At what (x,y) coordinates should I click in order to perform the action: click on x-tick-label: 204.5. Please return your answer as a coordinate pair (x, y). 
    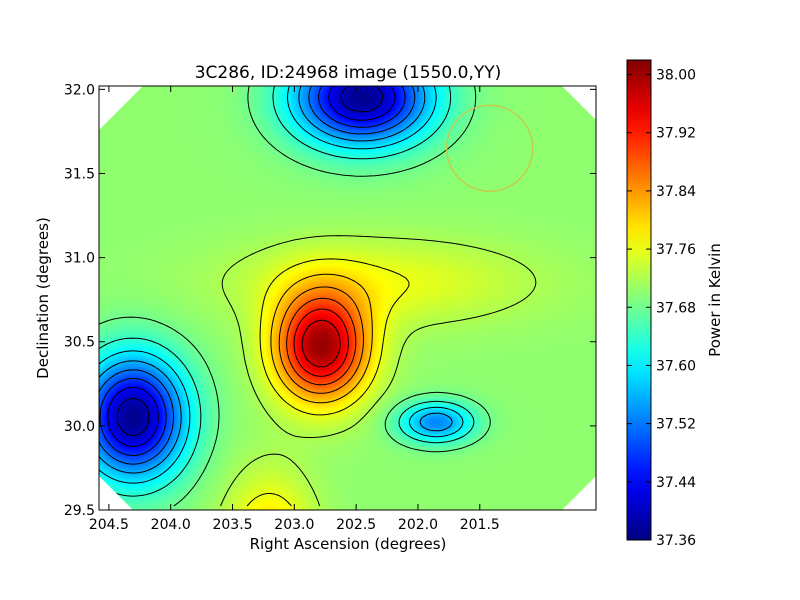
    Looking at the image, I should click on (109, 525).